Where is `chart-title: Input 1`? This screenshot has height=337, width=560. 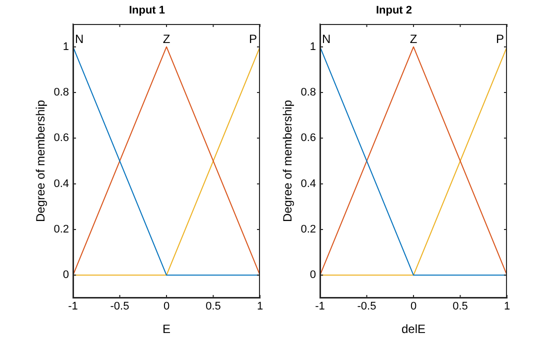
chart-title: Input 1 is located at coordinates (147, 10).